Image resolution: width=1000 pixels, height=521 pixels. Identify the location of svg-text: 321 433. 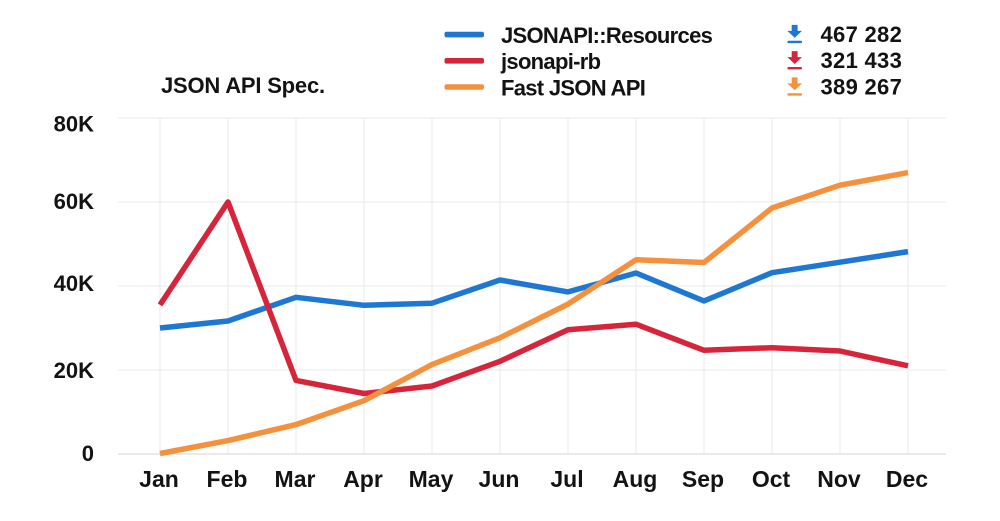
(862, 60).